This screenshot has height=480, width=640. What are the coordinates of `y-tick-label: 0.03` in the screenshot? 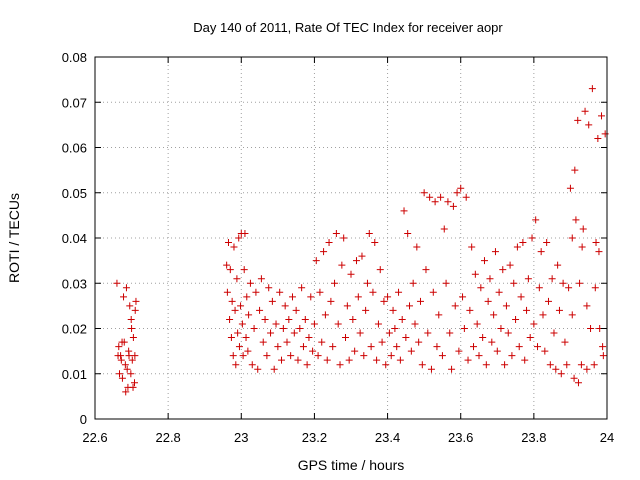 It's located at (74, 283).